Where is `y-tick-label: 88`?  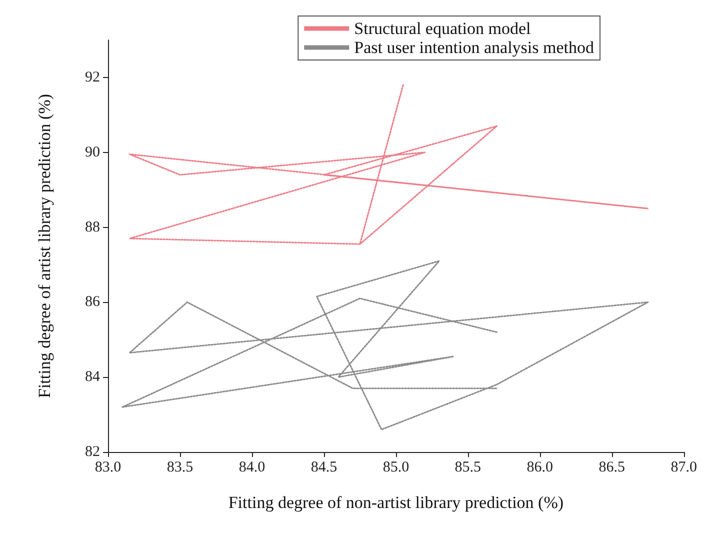 y-tick-label: 88 is located at coordinates (92, 227).